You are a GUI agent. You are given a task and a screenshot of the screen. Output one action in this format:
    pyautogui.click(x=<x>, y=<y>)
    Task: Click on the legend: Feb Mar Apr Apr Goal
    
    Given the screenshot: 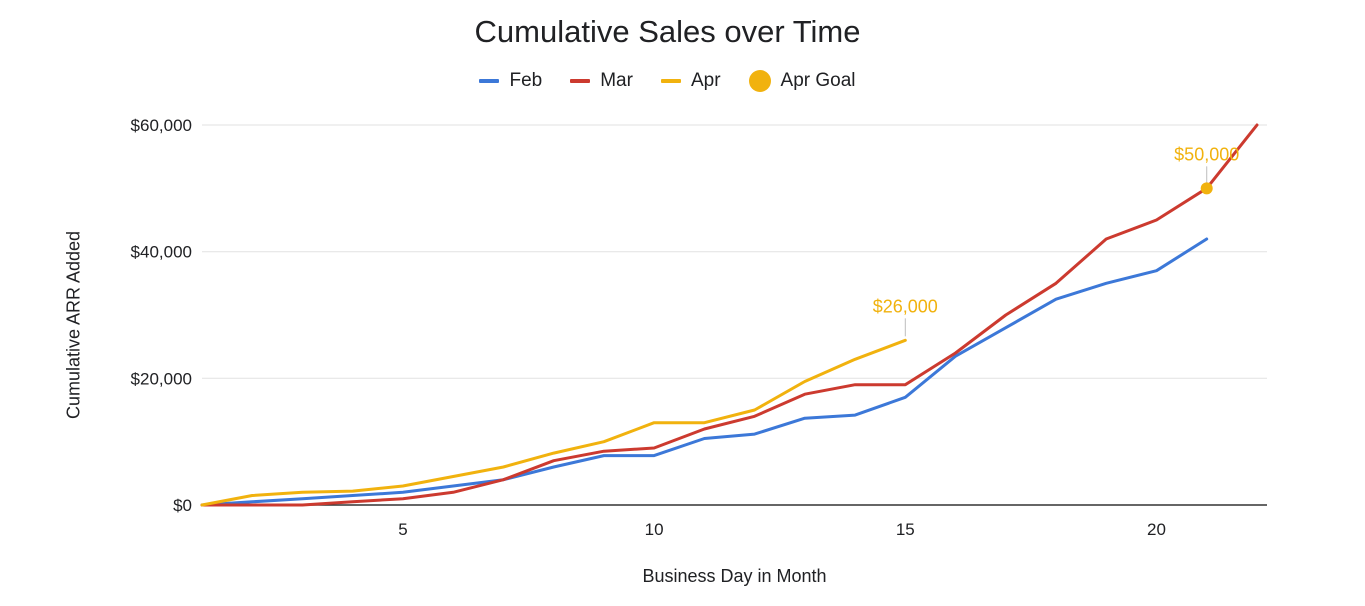 What is the action you would take?
    pyautogui.click(x=667, y=81)
    